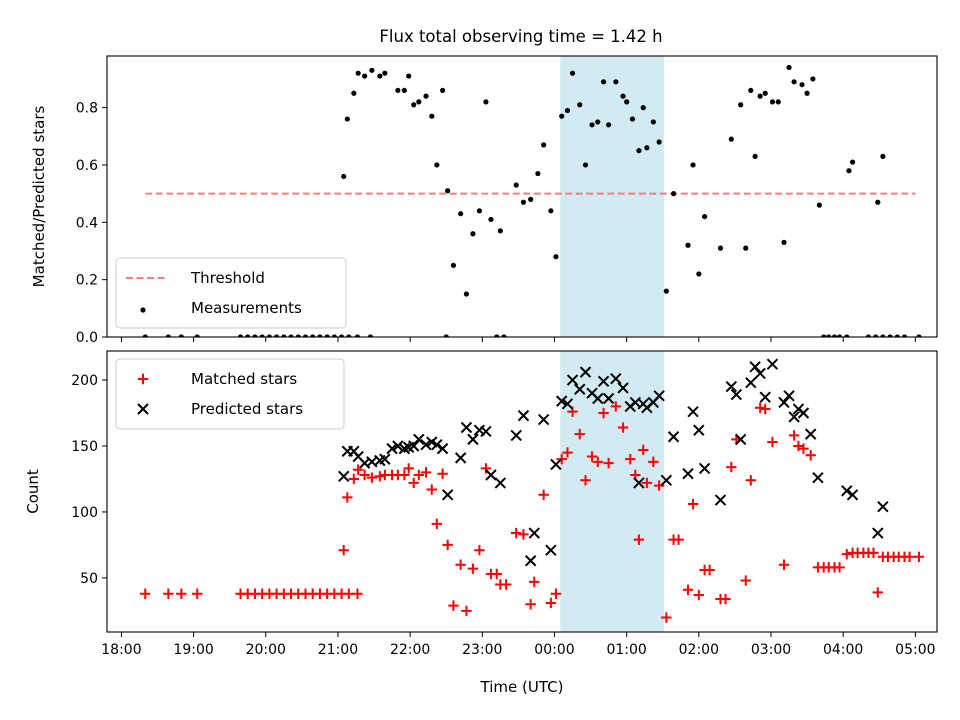 The width and height of the screenshot is (960, 720). Describe the element at coordinates (84, 381) in the screenshot. I see `y-tick-label: 200` at that location.